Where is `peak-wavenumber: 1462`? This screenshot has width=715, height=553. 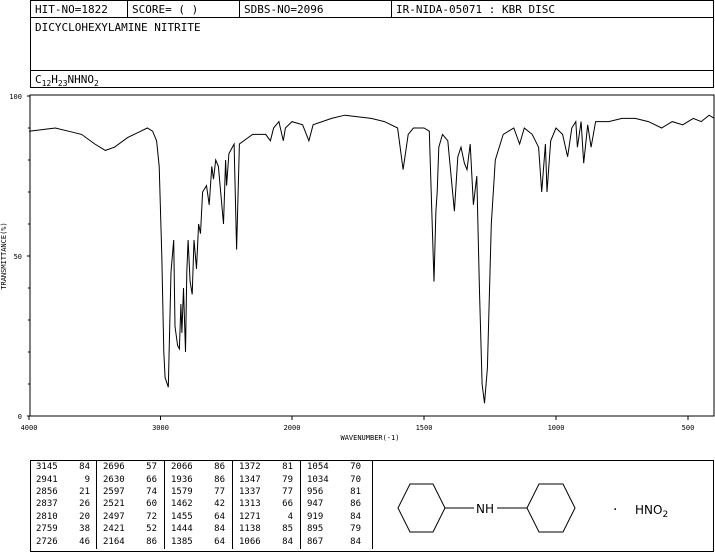 peak-wavenumber: 1462 is located at coordinates (182, 504).